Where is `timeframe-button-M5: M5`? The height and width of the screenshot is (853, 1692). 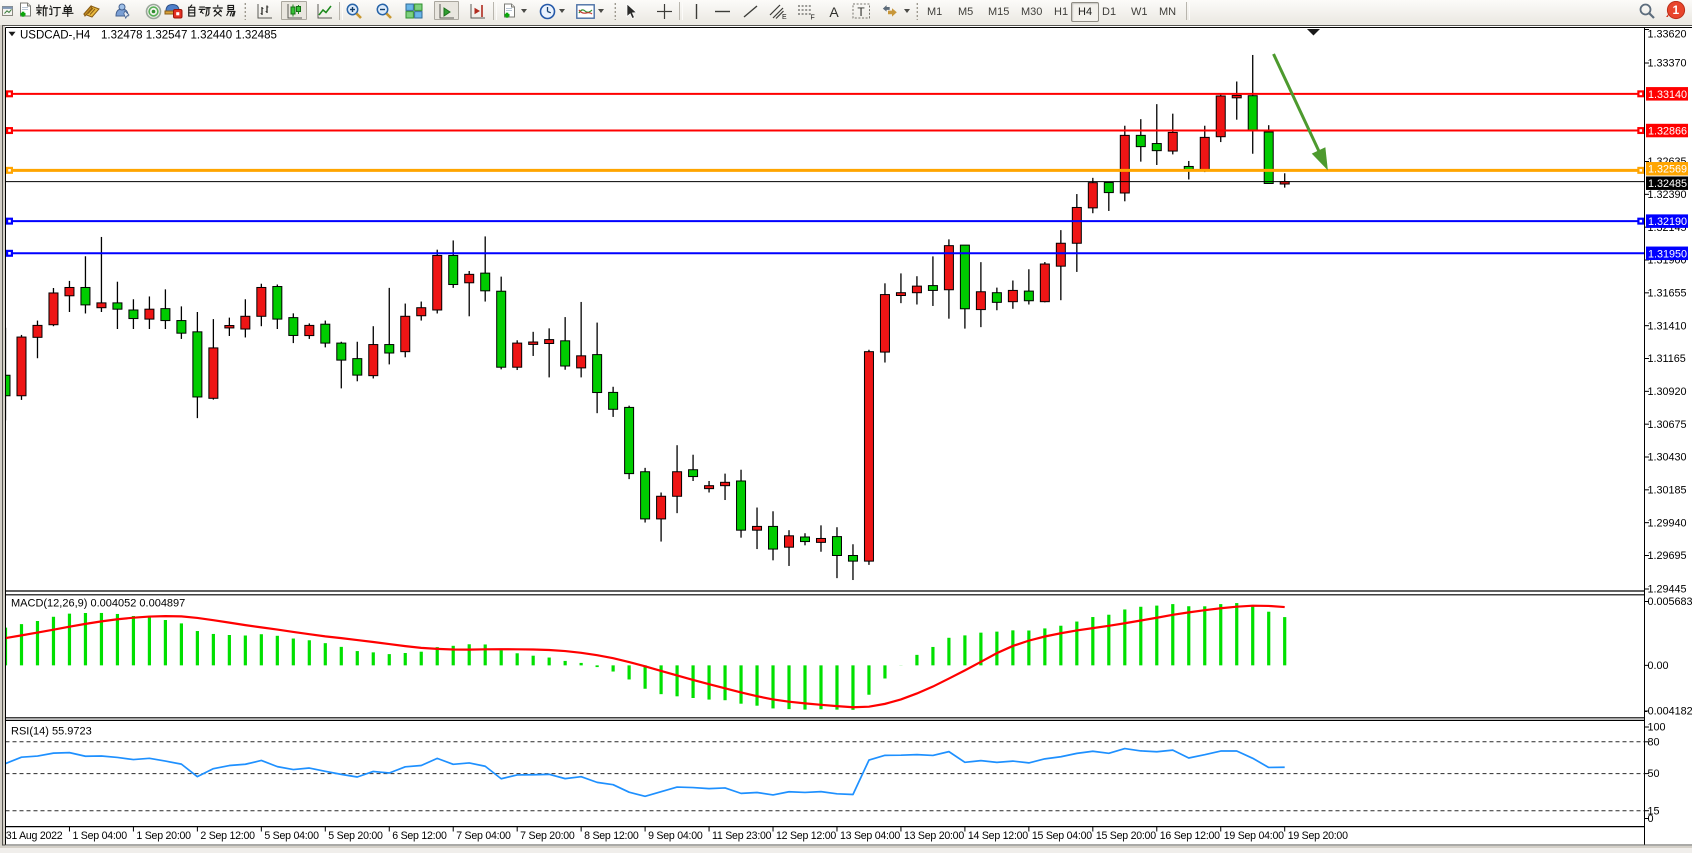
timeframe-button-M5: M5 is located at coordinates (965, 12).